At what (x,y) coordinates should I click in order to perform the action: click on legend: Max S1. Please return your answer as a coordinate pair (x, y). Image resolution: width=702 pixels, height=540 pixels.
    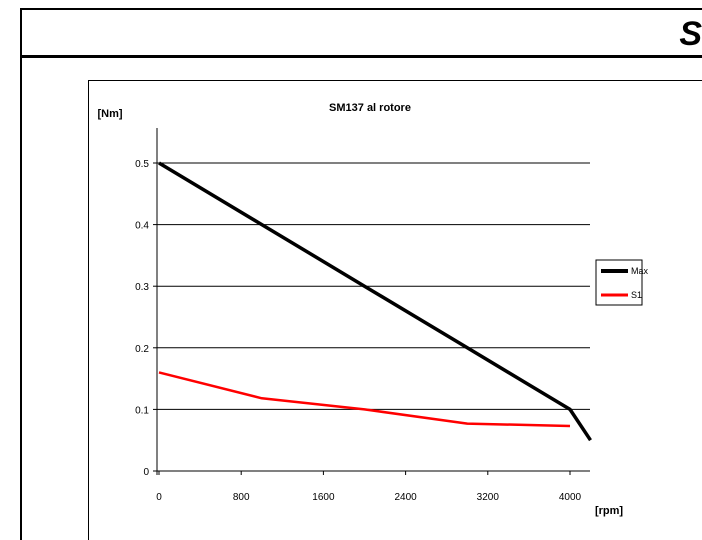
    Looking at the image, I should click on (622, 282).